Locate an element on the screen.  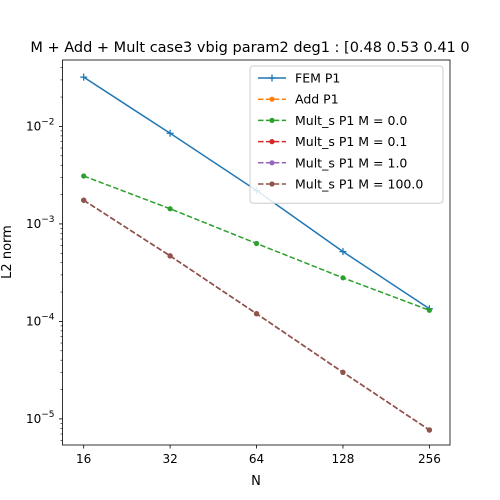
y-tick-label-2: 10⁻⁴ is located at coordinates (40, 320).